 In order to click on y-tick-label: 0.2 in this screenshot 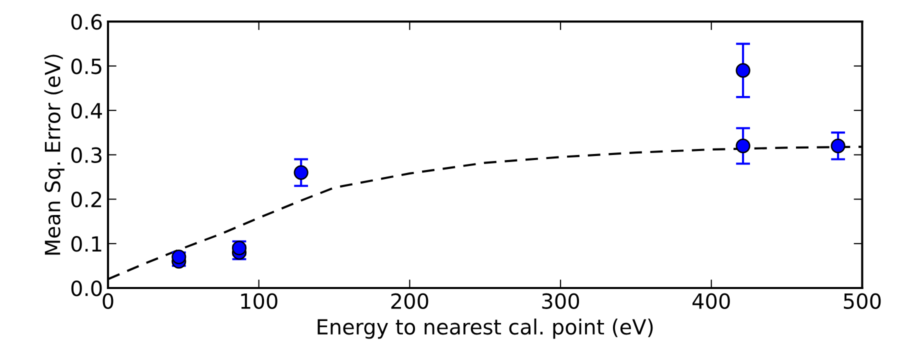, I will do `click(86, 200)`.